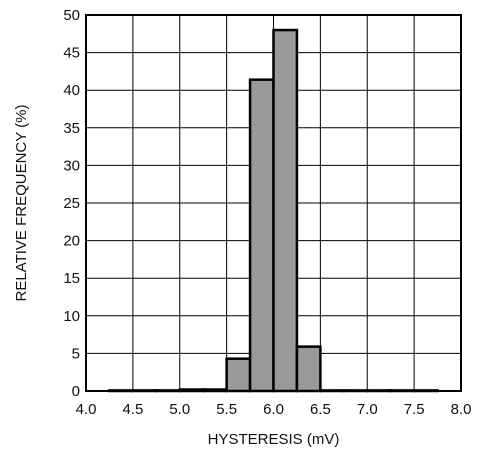  What do you see at coordinates (274, 439) in the screenshot?
I see `x-axis-title: HYSTERESIS (mV)` at bounding box center [274, 439].